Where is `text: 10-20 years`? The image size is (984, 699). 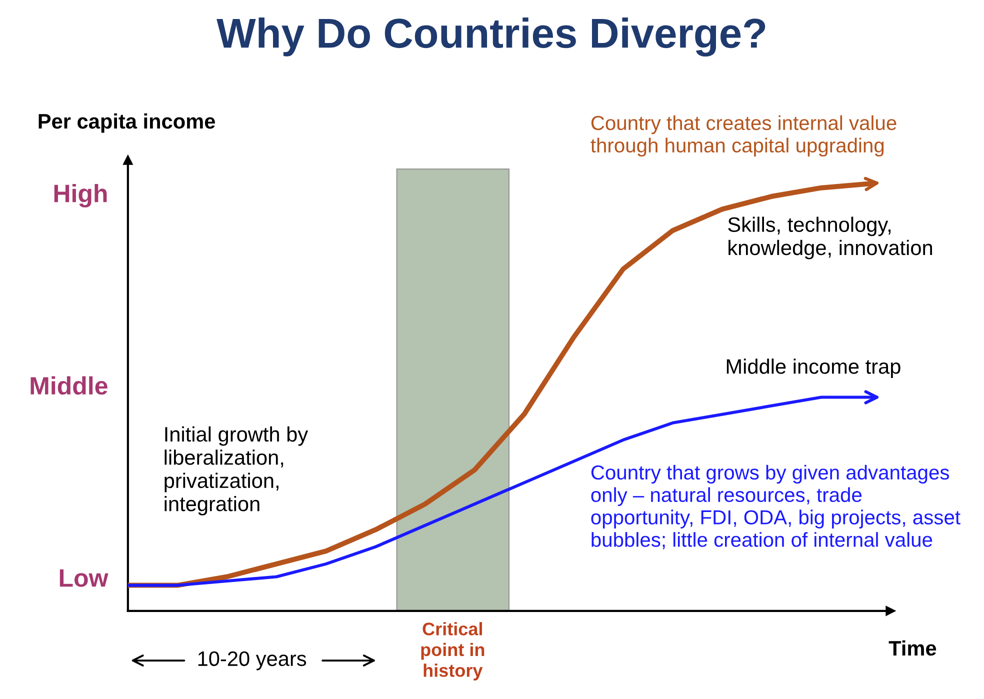 text: 10-20 years is located at coordinates (252, 660).